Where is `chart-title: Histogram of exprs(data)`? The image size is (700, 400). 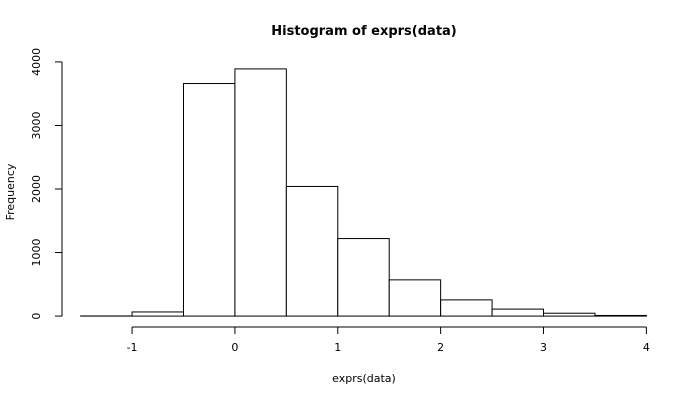
chart-title: Histogram of exprs(data) is located at coordinates (364, 31).